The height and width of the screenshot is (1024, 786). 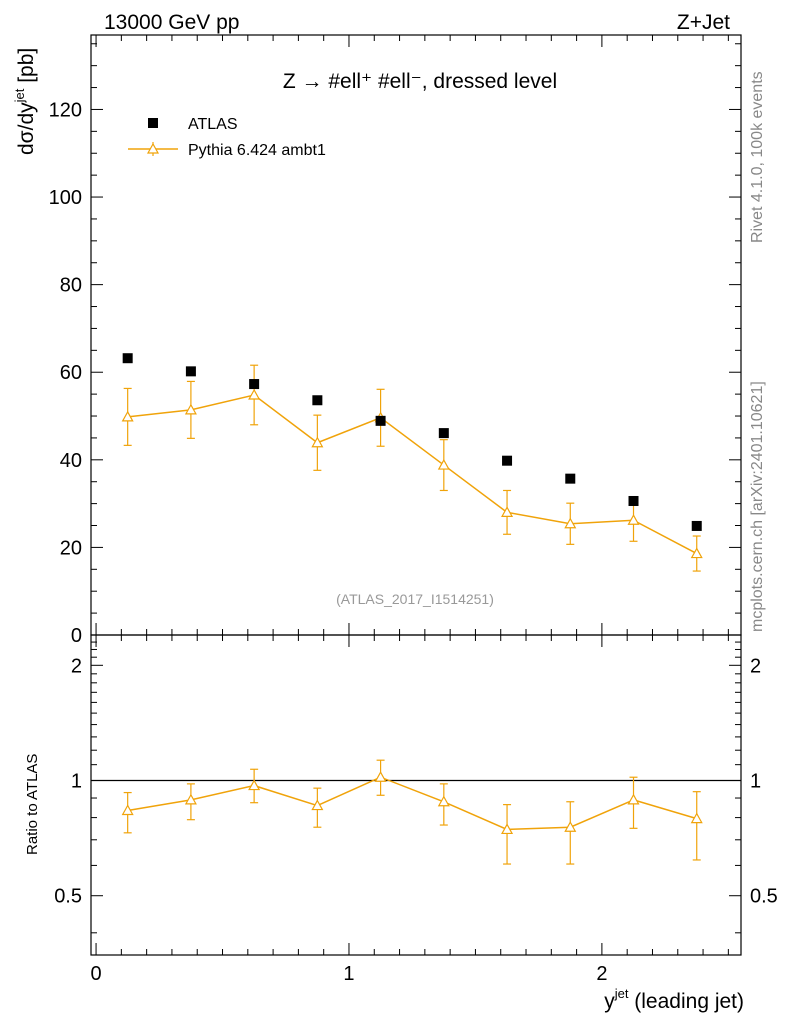 I want to click on legend-atlas-marker, so click(x=153, y=123).